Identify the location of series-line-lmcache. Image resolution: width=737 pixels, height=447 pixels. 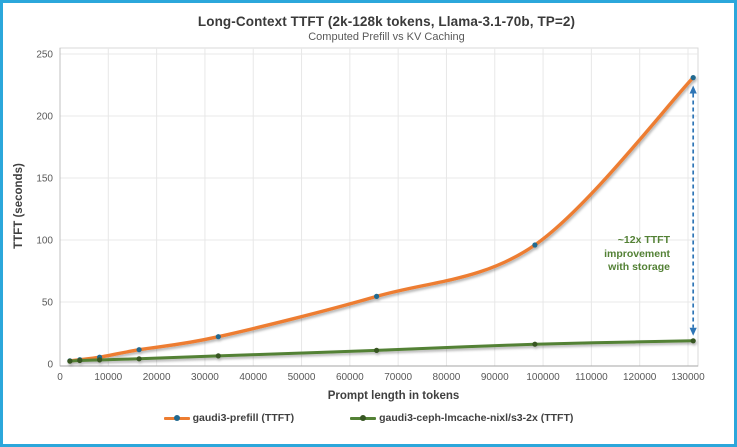
(381, 351).